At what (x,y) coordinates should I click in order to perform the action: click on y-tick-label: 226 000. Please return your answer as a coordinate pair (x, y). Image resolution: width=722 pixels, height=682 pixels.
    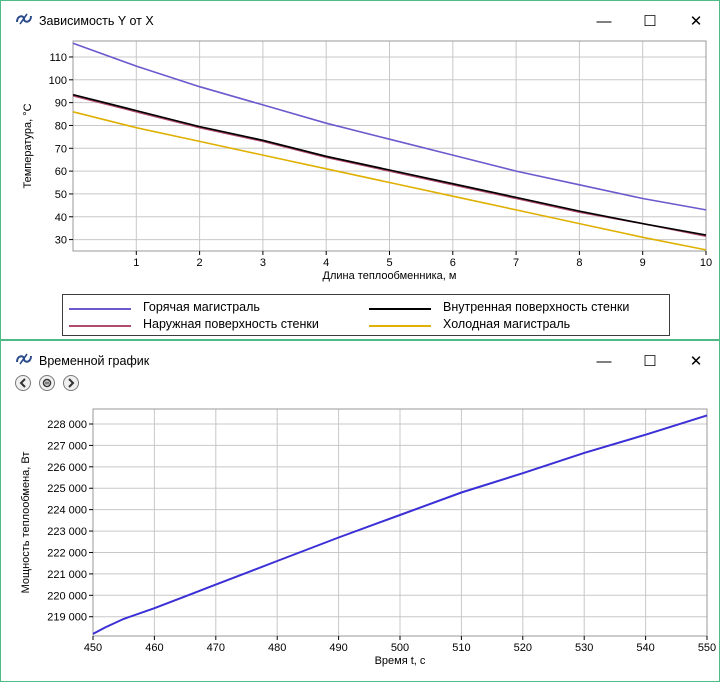
    Looking at the image, I should click on (67, 468).